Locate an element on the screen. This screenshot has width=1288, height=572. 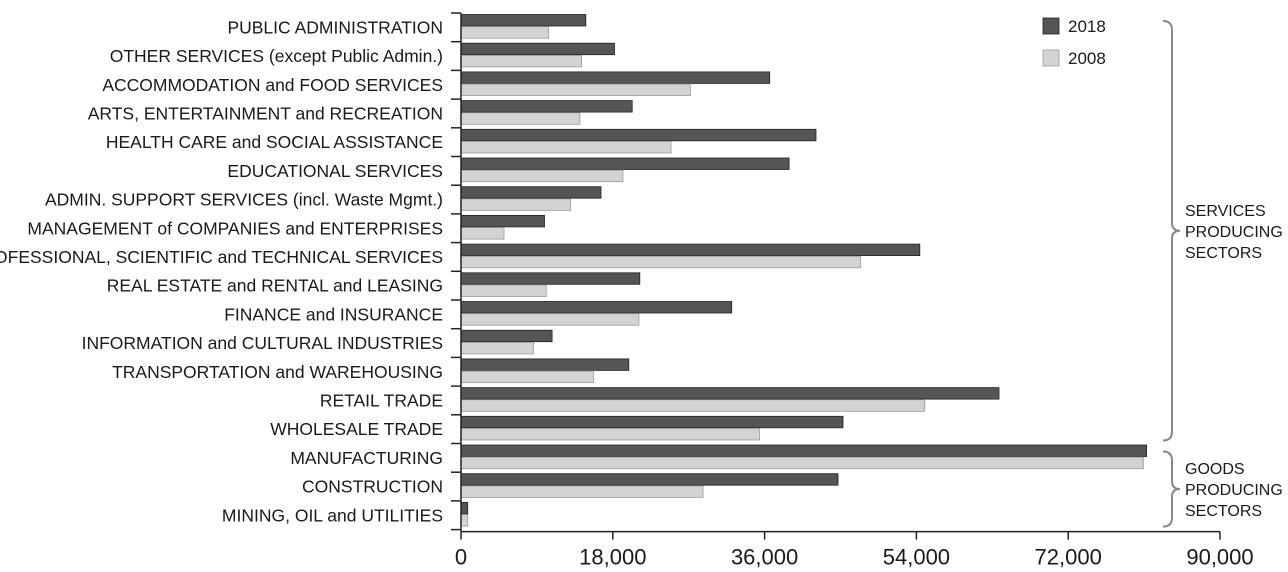
category-label: FINANCE and INSURANCE is located at coordinates (333, 314).